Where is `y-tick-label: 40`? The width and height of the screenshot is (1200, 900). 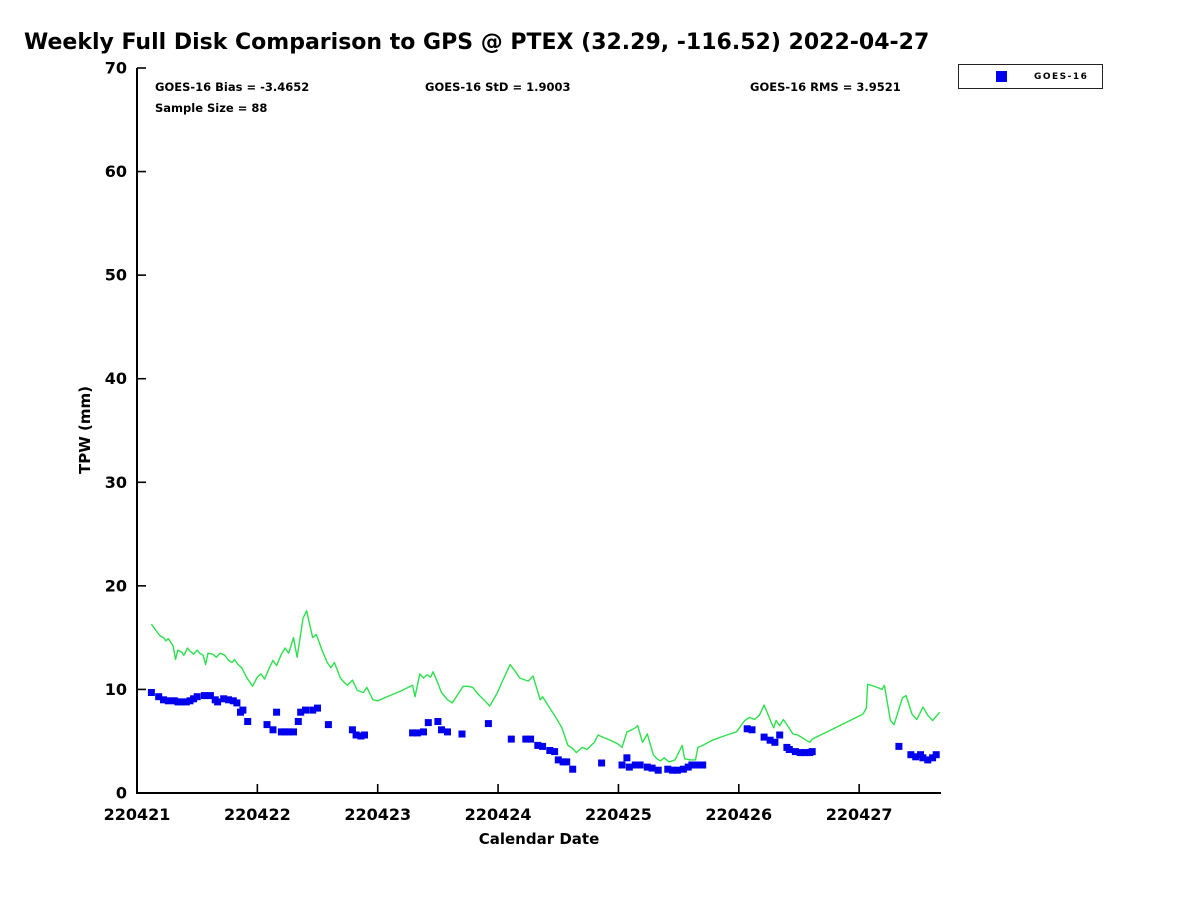
y-tick-label: 40 is located at coordinates (116, 378).